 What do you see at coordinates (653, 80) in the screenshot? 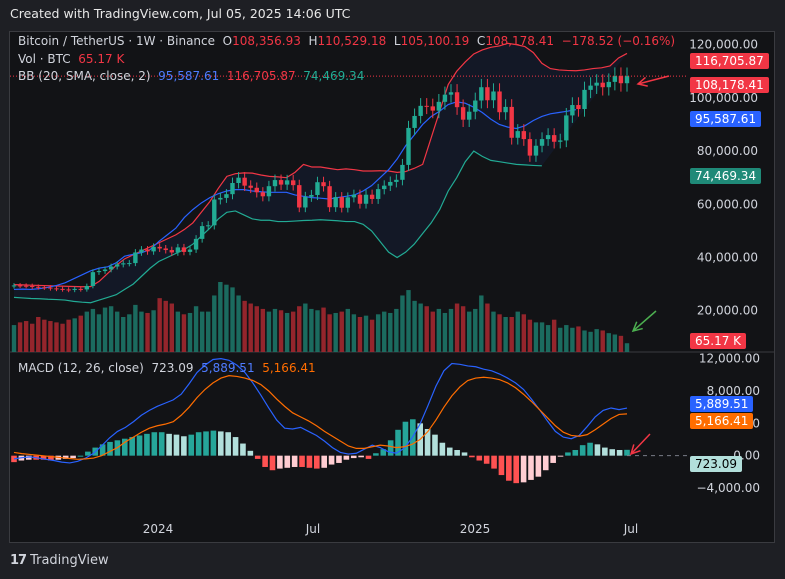
I see `price-arrow-icon` at bounding box center [653, 80].